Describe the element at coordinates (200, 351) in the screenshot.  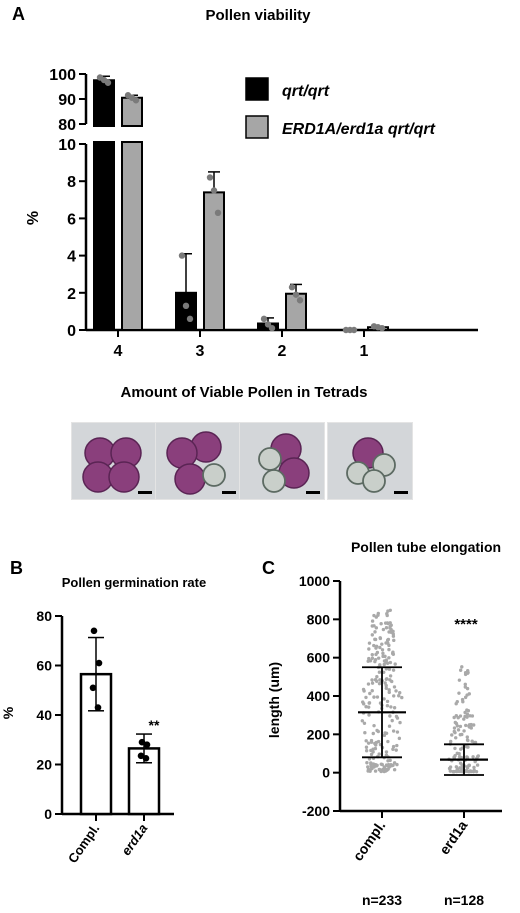
I see `a-xtick-label: 3` at that location.